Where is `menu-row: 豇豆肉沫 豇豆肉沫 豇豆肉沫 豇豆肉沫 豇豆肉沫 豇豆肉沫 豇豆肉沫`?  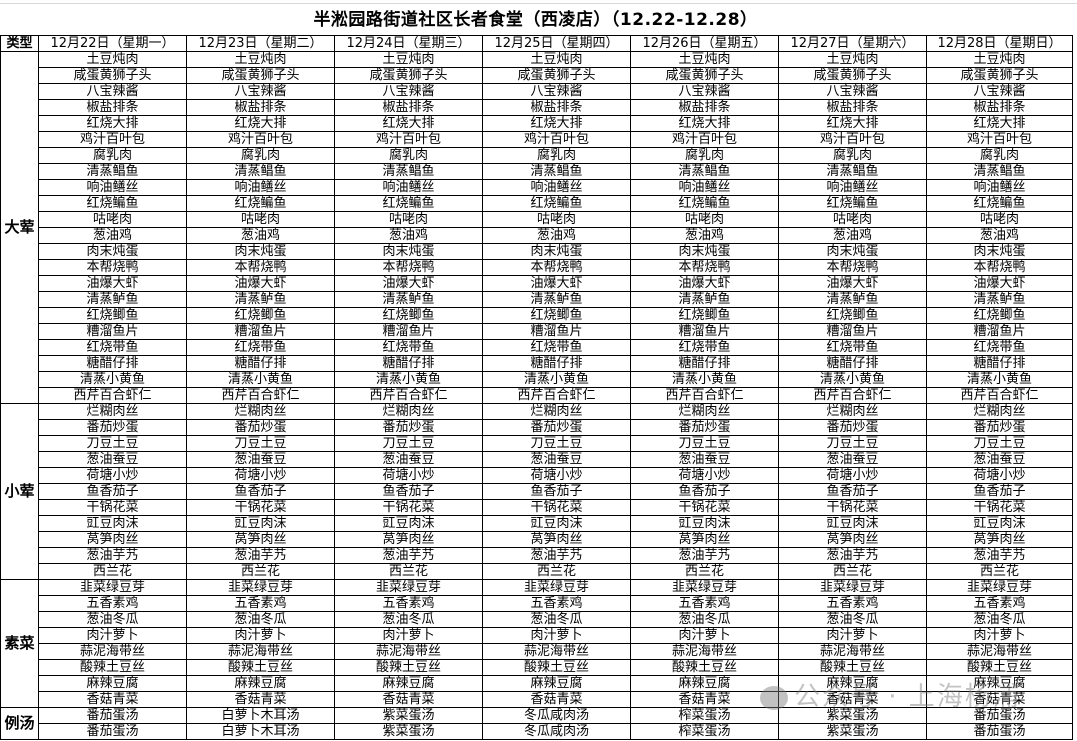
menu-row: 豇豆肉沫 豇豆肉沫 豇豆肉沫 豇豆肉沫 豇豆肉沫 豇豆肉沫 豇豆肉沫 is located at coordinates (537, 523).